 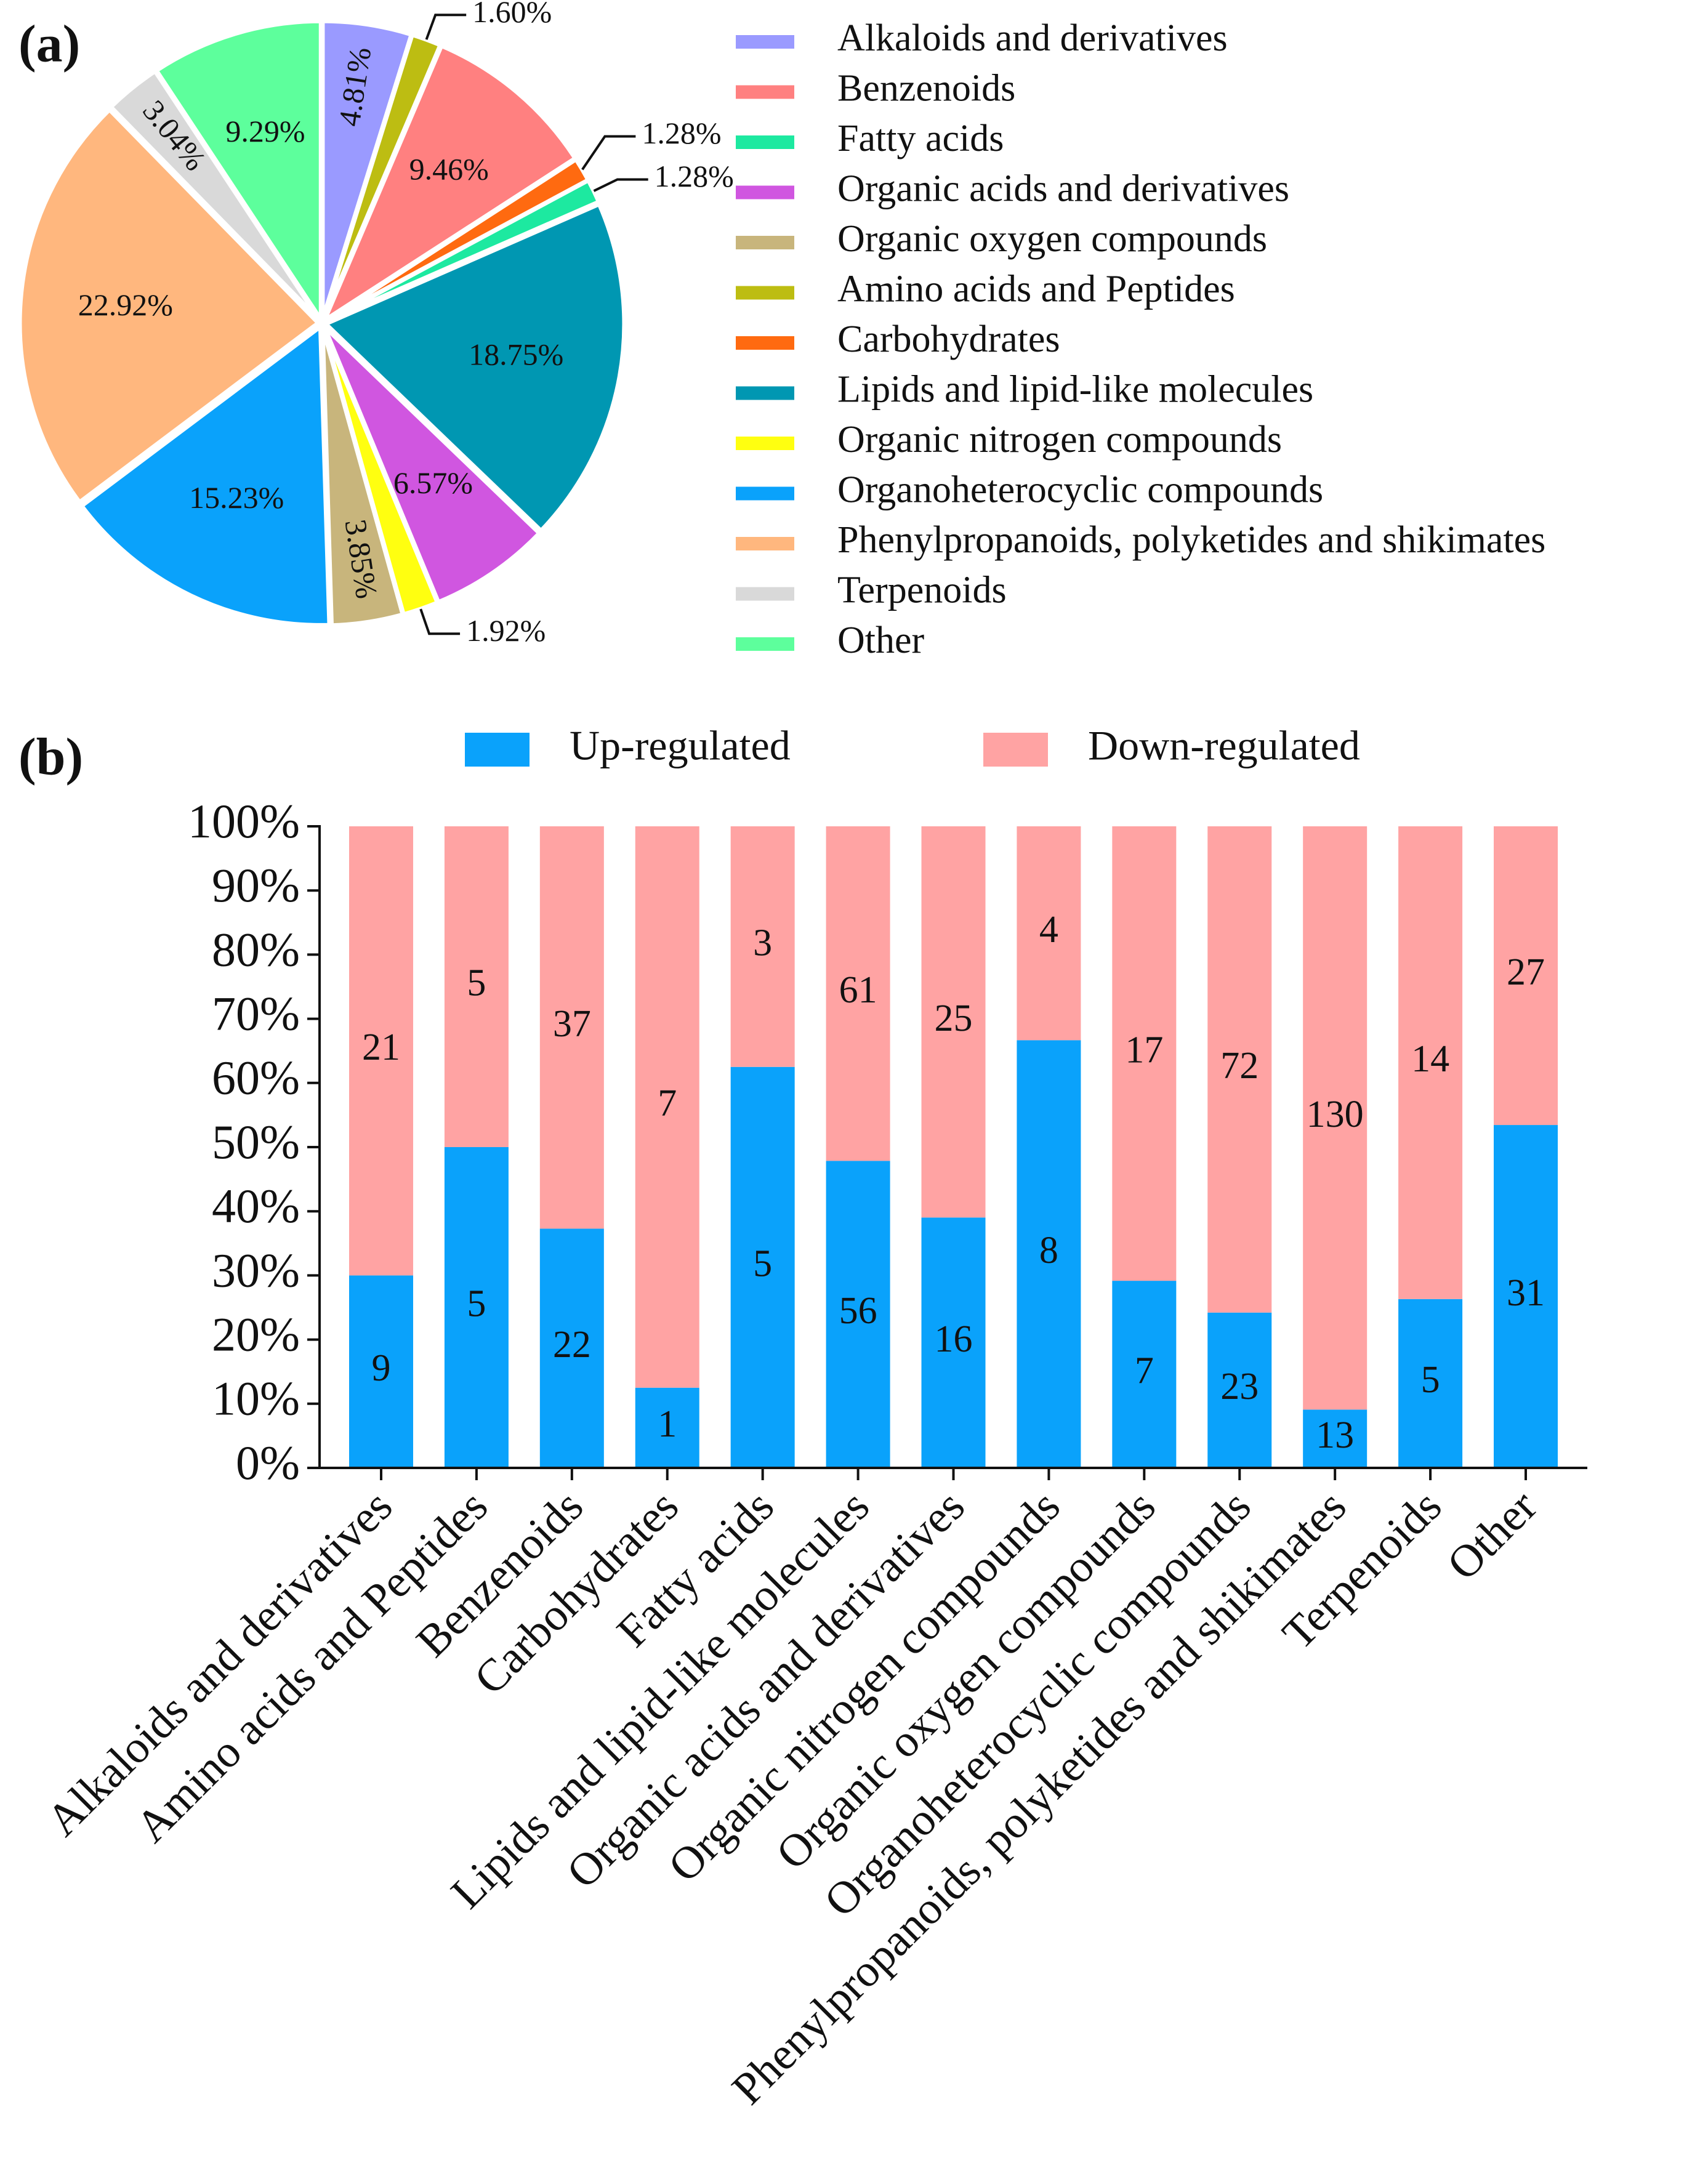 I want to click on legend-label: Fatty acids, so click(x=920, y=138).